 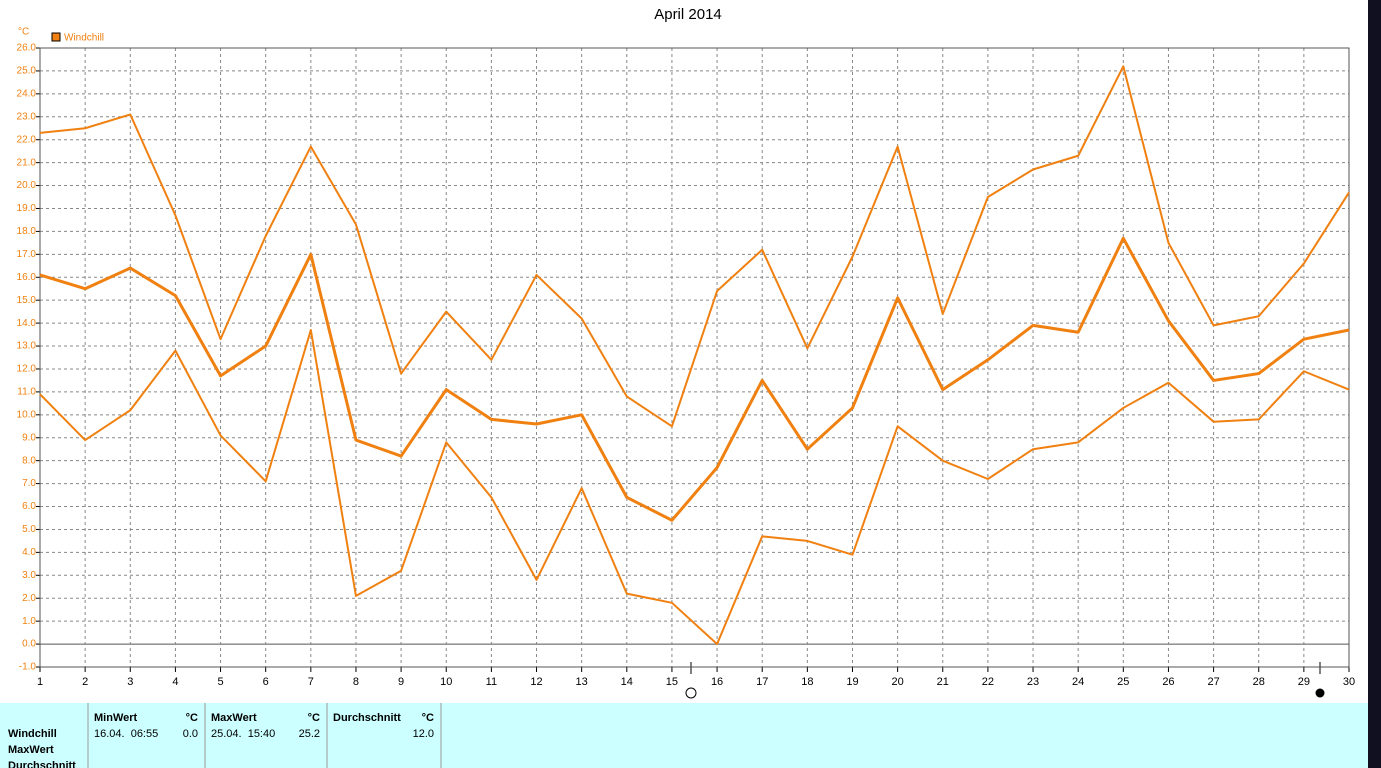 What do you see at coordinates (1320, 693) in the screenshot?
I see `new-moon` at bounding box center [1320, 693].